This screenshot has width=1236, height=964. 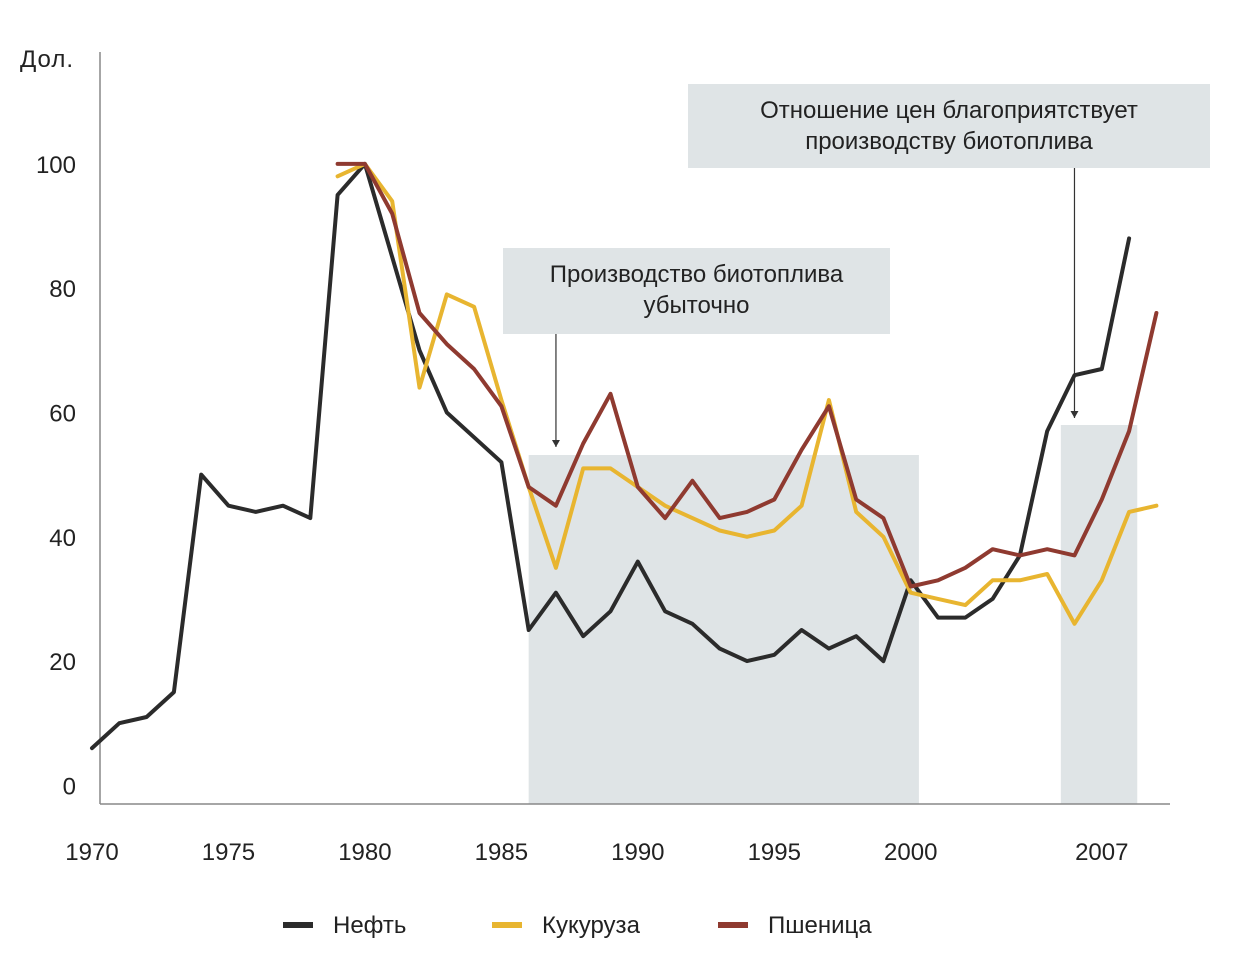 What do you see at coordinates (591, 925) in the screenshot?
I see `legend-label: Кукуруза` at bounding box center [591, 925].